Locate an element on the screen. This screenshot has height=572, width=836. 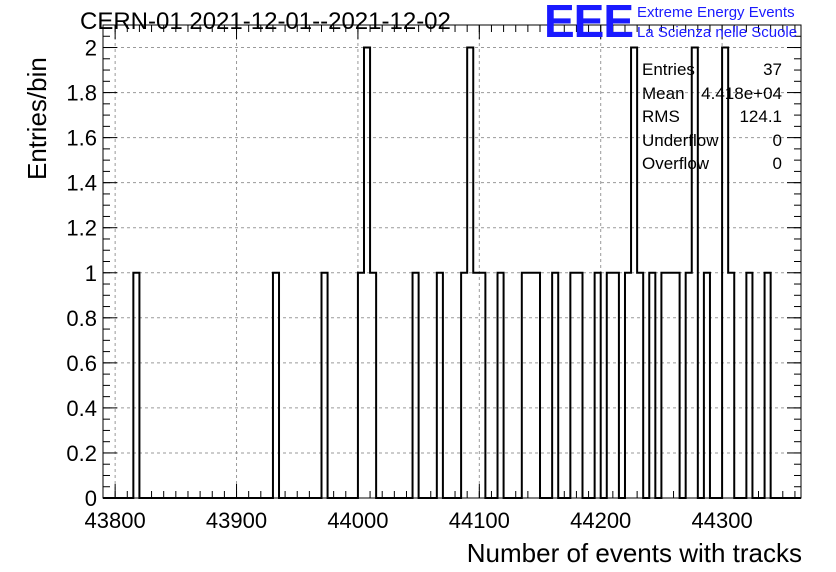
stats-key: Entries is located at coordinates (668, 69).